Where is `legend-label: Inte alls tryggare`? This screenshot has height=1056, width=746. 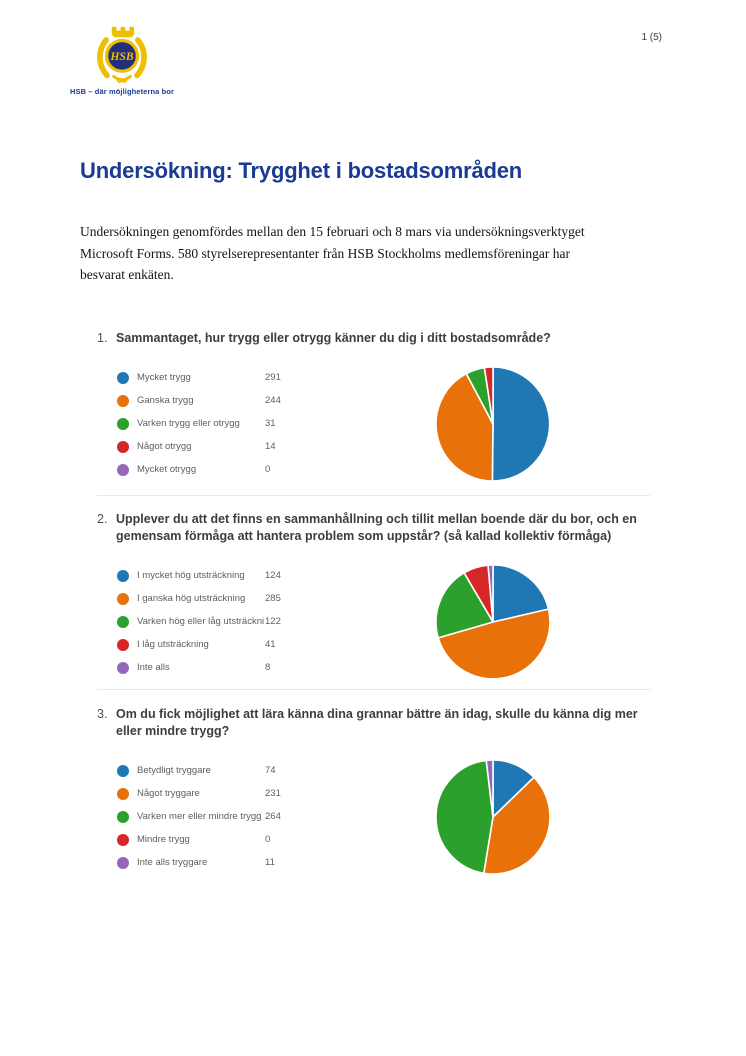 legend-label: Inte alls tryggare is located at coordinates (172, 862).